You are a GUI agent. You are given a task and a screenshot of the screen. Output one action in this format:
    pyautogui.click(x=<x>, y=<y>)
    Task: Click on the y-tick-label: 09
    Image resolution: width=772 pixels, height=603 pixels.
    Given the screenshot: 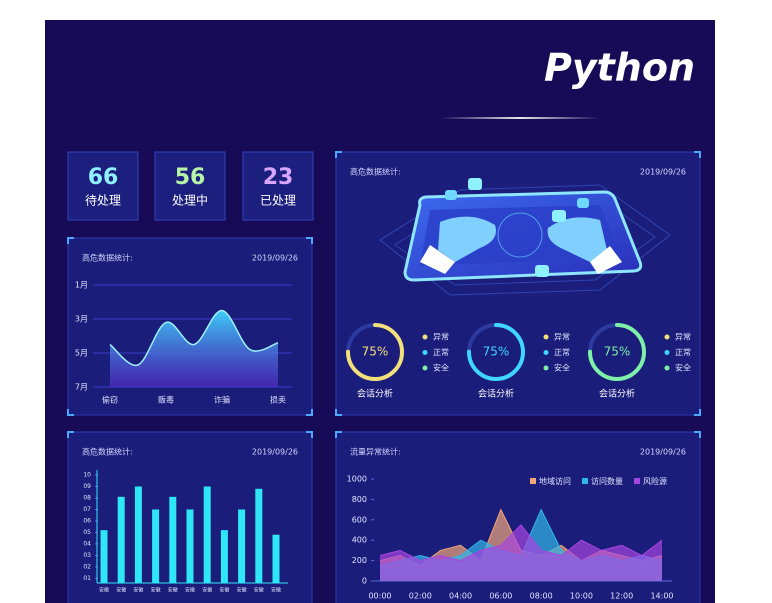 What is the action you would take?
    pyautogui.click(x=87, y=486)
    